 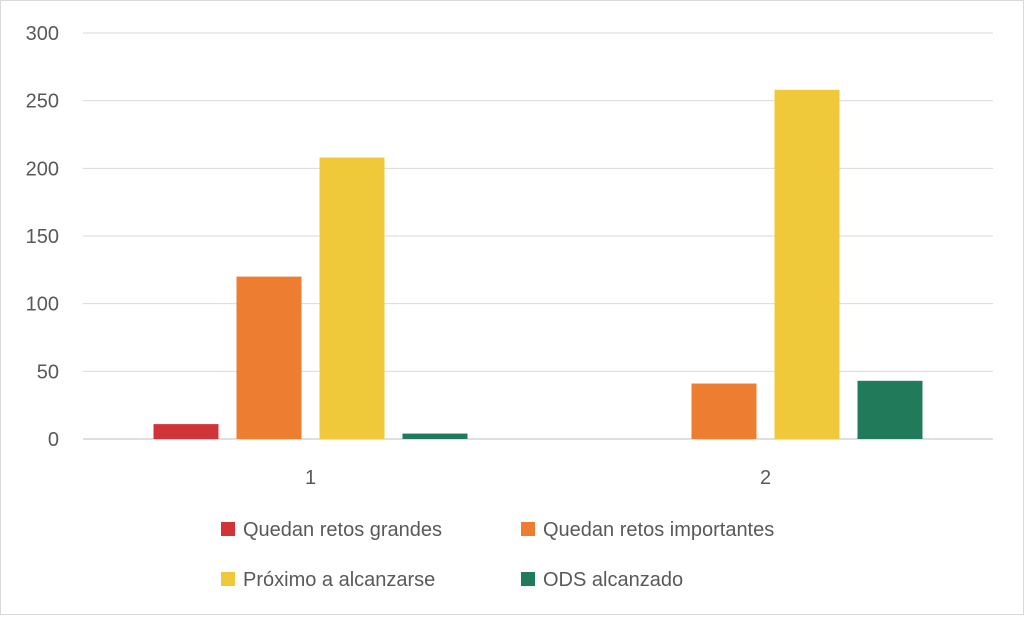 I want to click on legend-label: ODS alcanzado, so click(x=613, y=580).